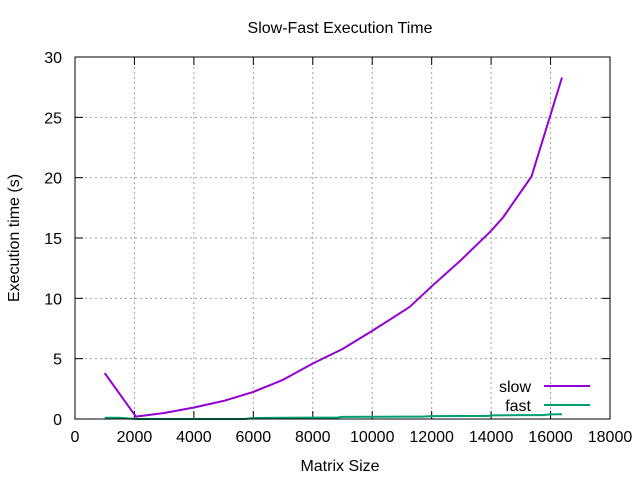 This screenshot has width=640, height=480. I want to click on legend-label-slow: slow, so click(515, 387).